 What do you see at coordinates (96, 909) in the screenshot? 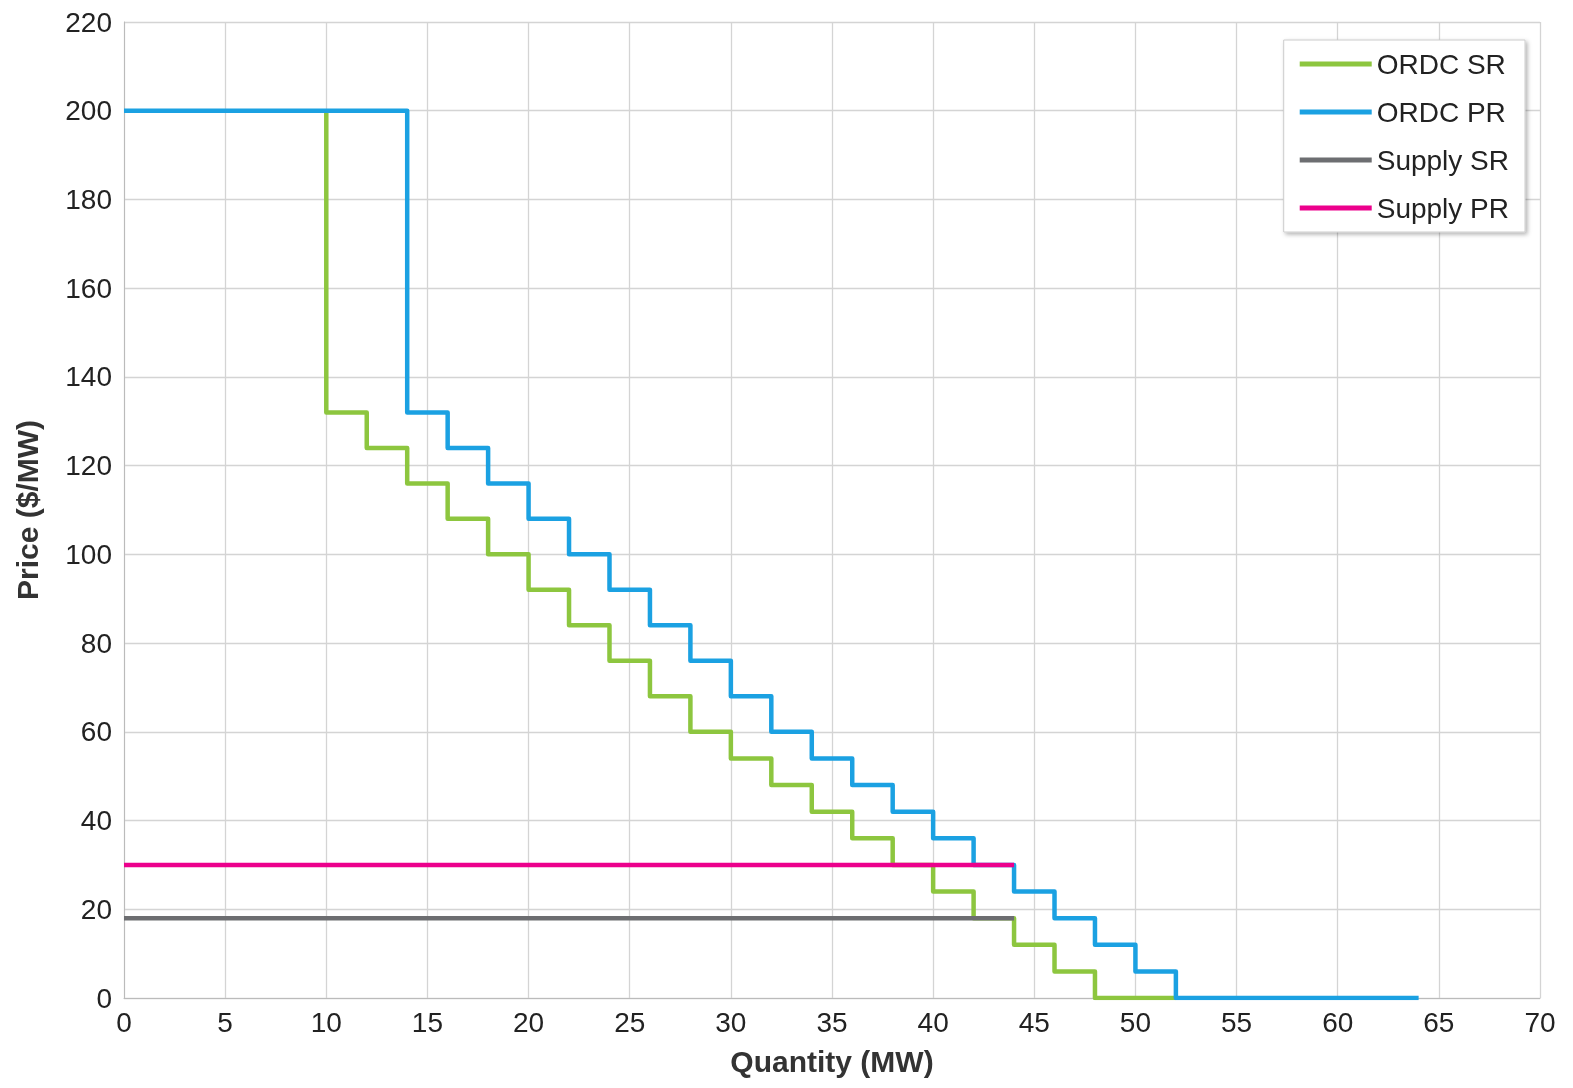
I see `y-tick-label: 20` at bounding box center [96, 909].